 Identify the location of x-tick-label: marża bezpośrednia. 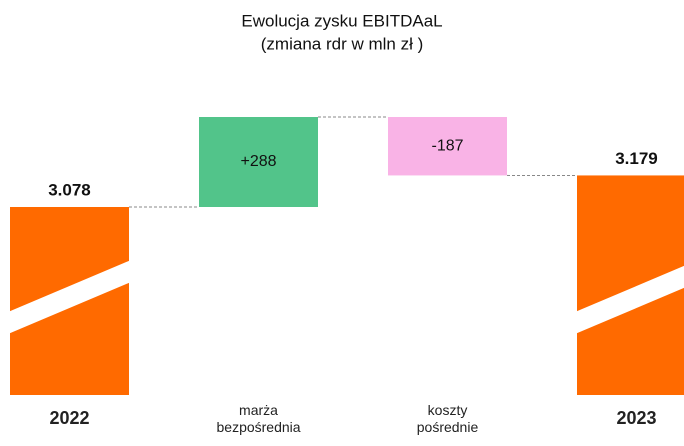
(258, 418).